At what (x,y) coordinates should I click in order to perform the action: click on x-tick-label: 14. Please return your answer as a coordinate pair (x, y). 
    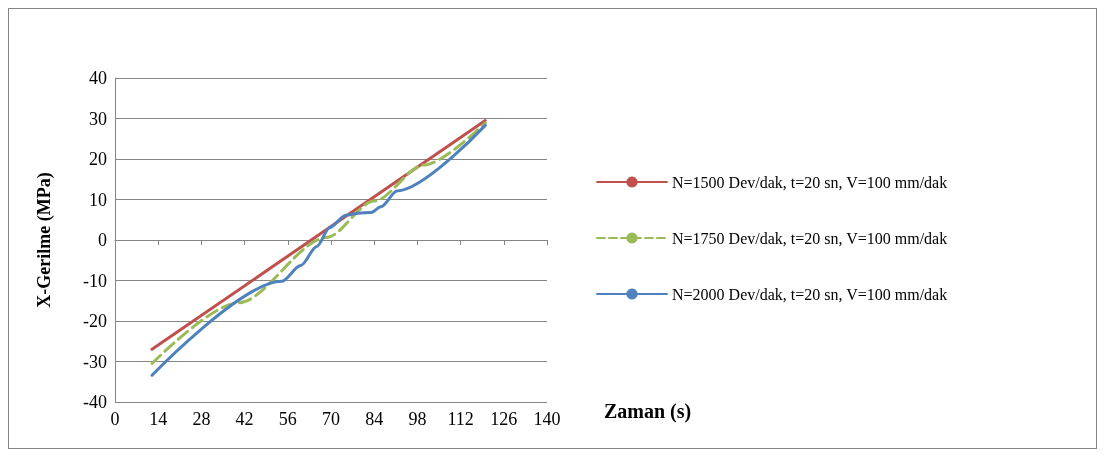
    Looking at the image, I should click on (158, 419).